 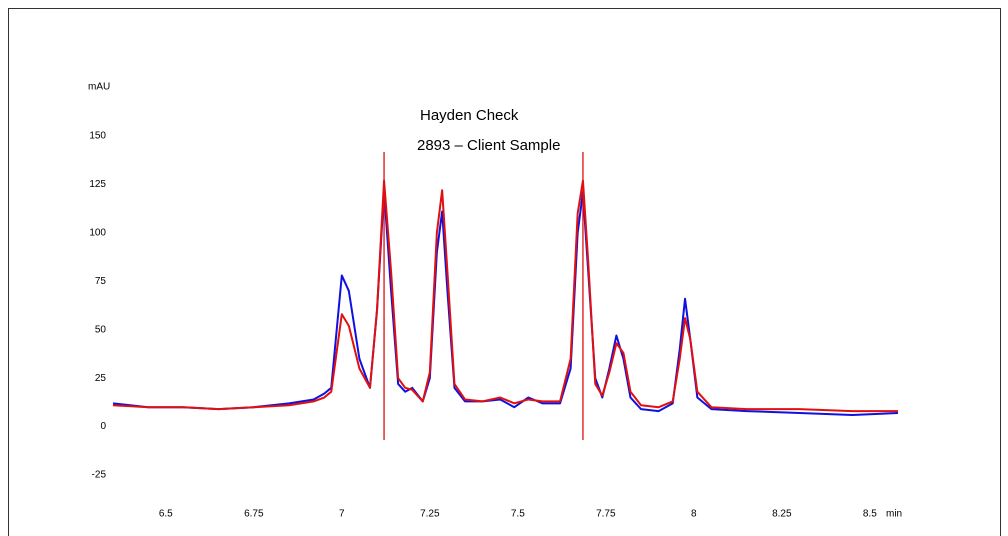 I want to click on x-axis-label: min, so click(x=894, y=514).